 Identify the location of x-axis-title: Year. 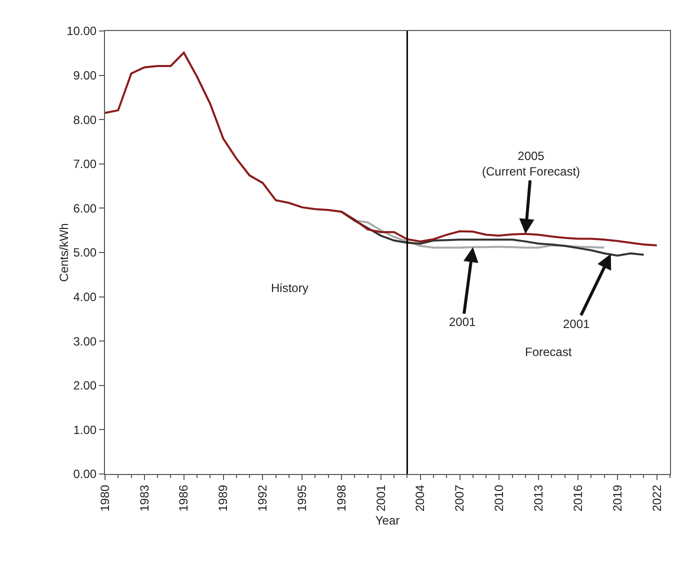
(387, 521).